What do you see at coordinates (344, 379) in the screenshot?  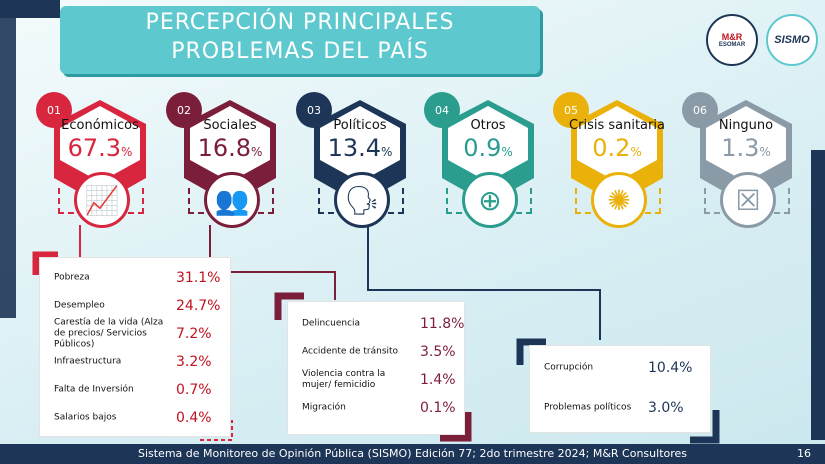 I see `list-item-label: Violencia contra la mujer/ femicidio` at bounding box center [344, 379].